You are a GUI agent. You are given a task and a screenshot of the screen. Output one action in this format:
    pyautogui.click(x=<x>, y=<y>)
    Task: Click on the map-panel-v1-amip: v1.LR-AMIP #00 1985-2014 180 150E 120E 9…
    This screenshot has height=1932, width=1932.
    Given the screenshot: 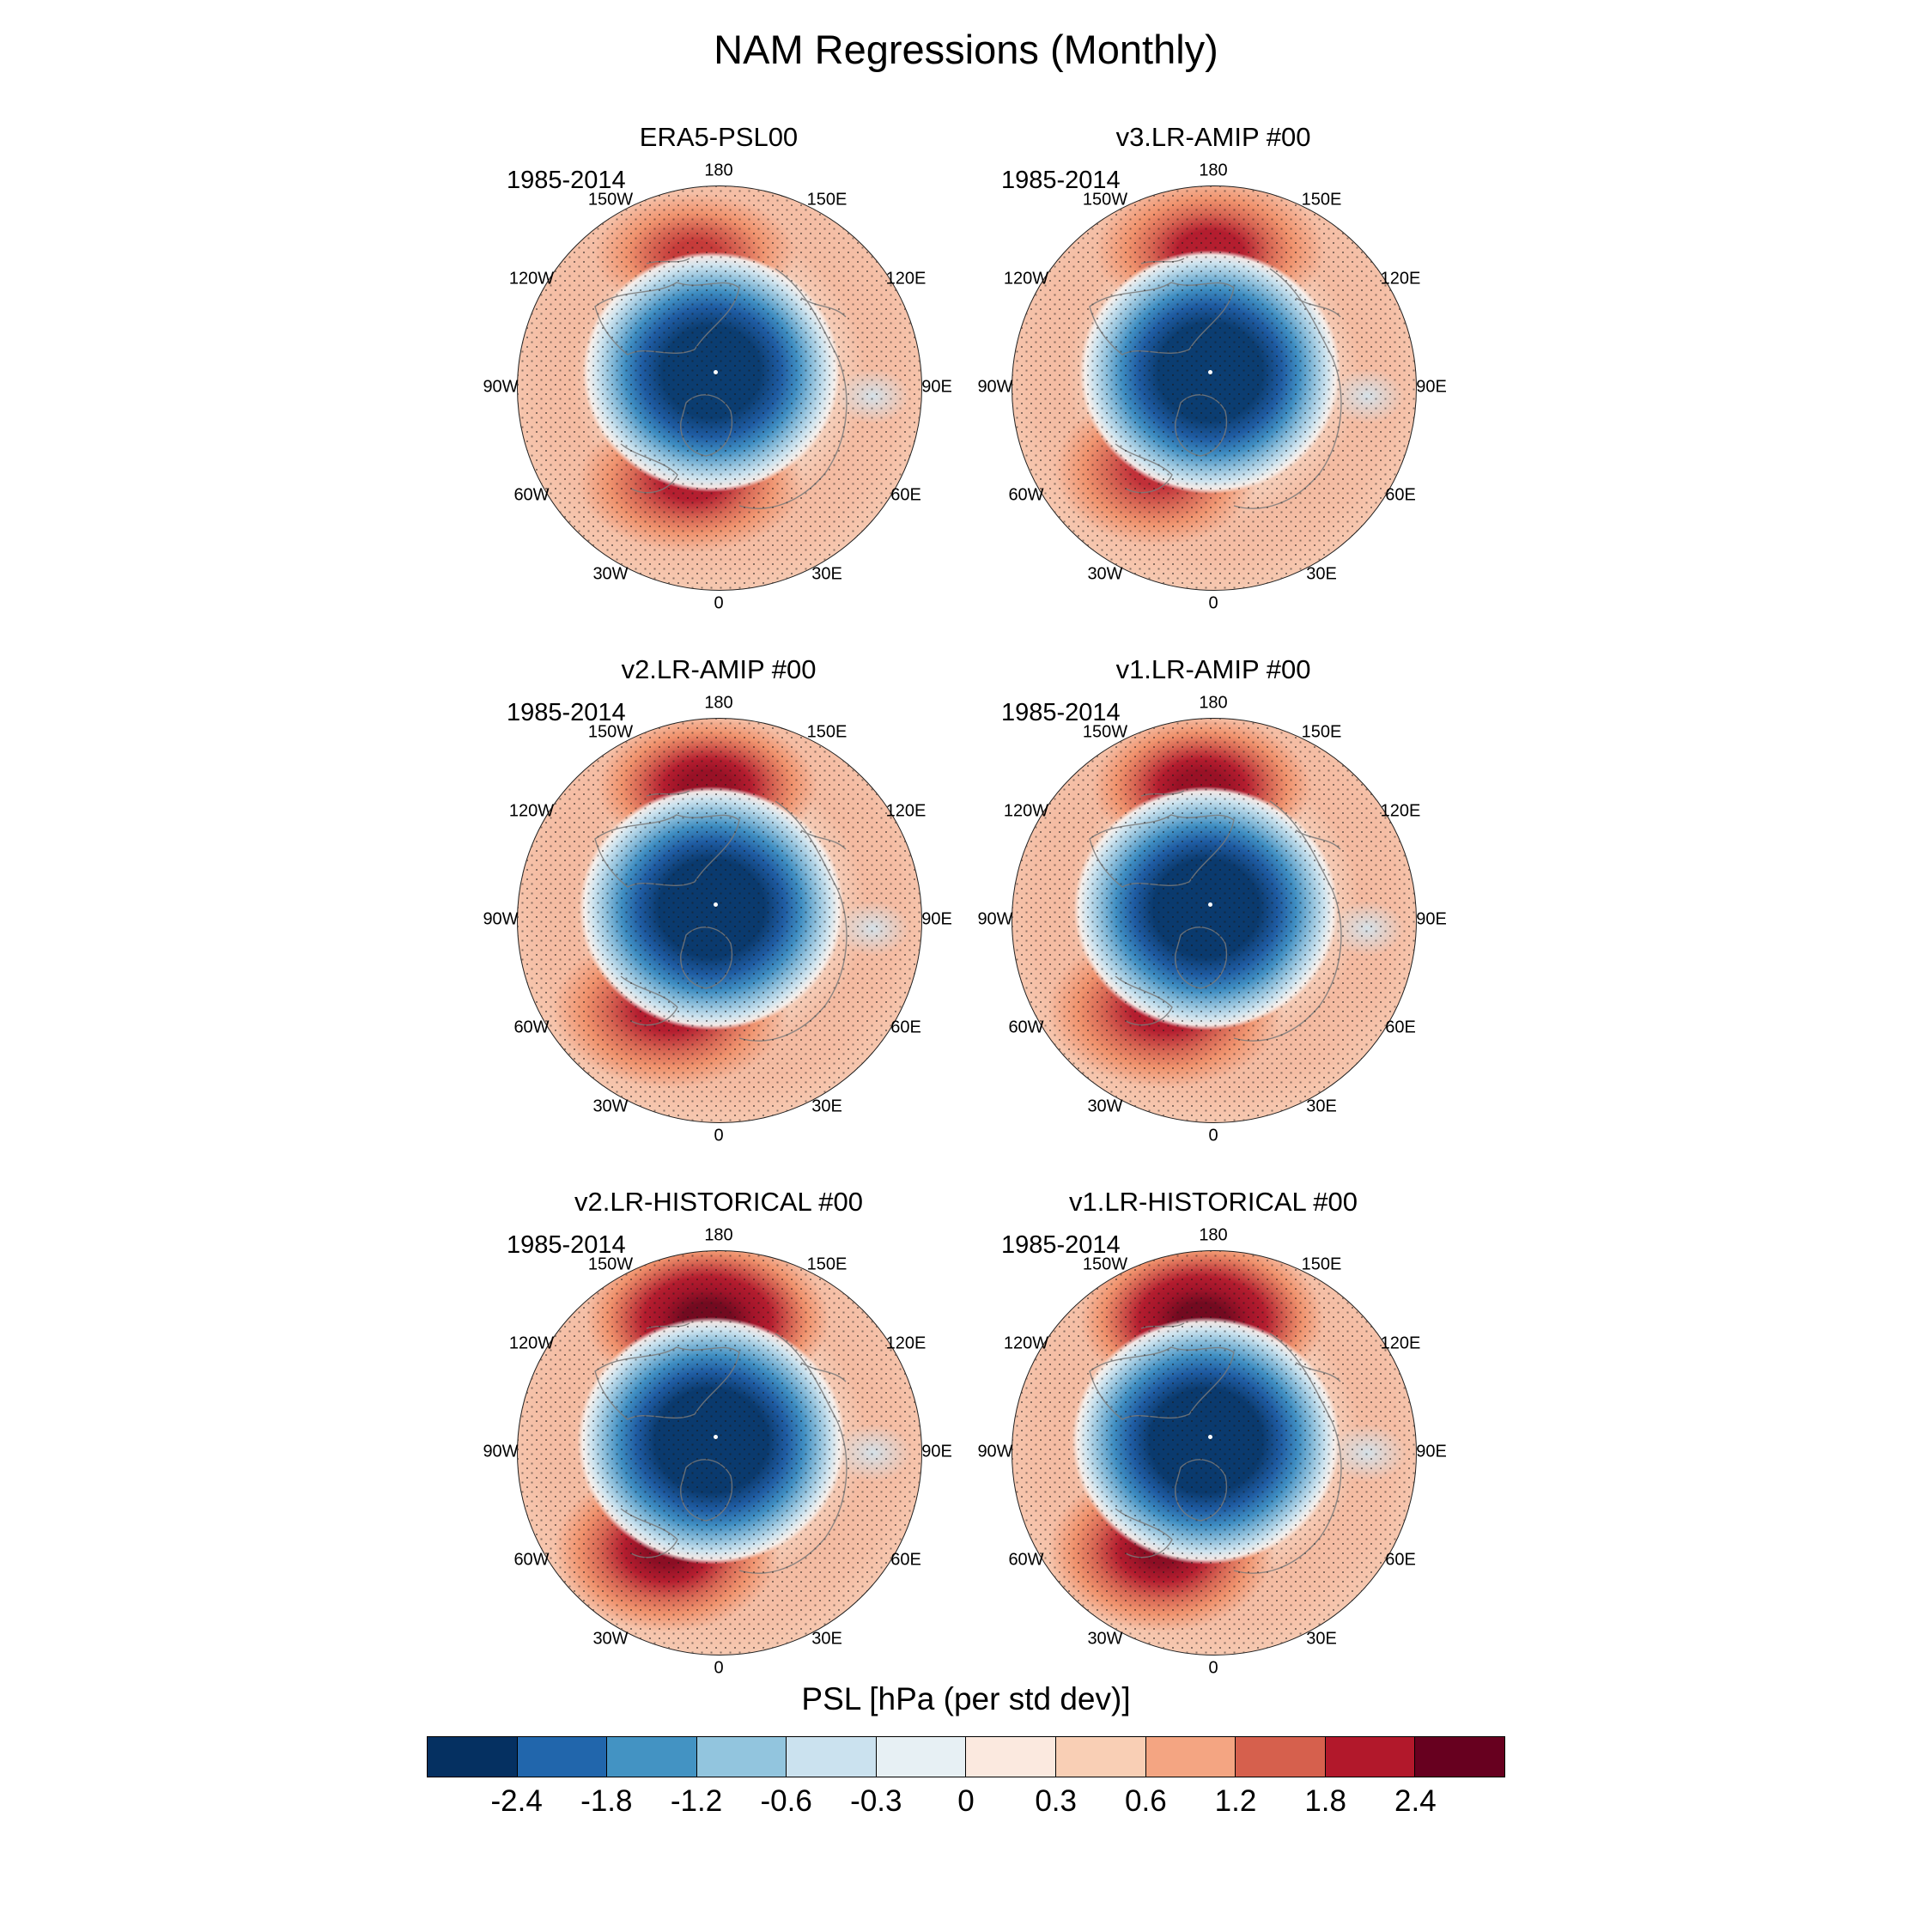 What is the action you would take?
    pyautogui.click(x=1213, y=919)
    